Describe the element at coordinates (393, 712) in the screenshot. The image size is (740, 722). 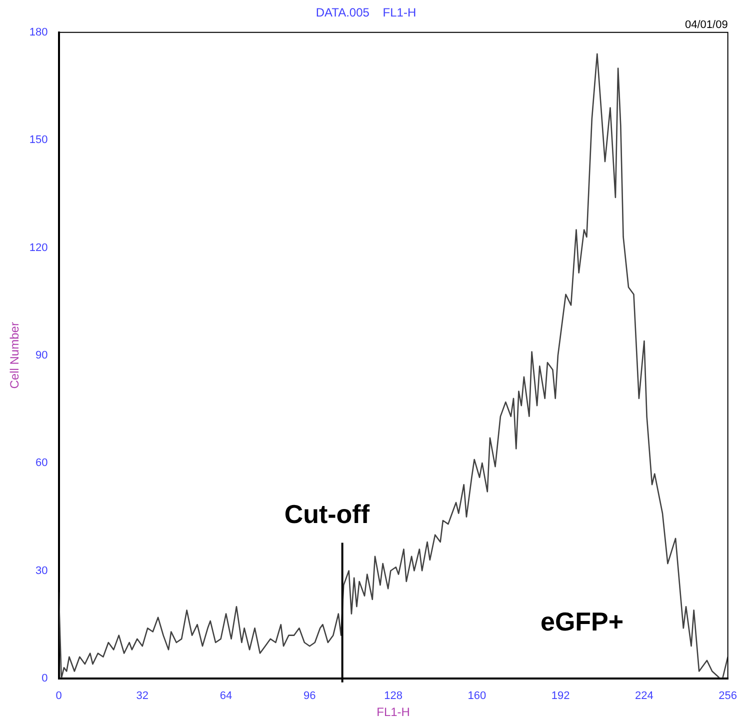
I see `x-axis-title: FL1-H` at that location.